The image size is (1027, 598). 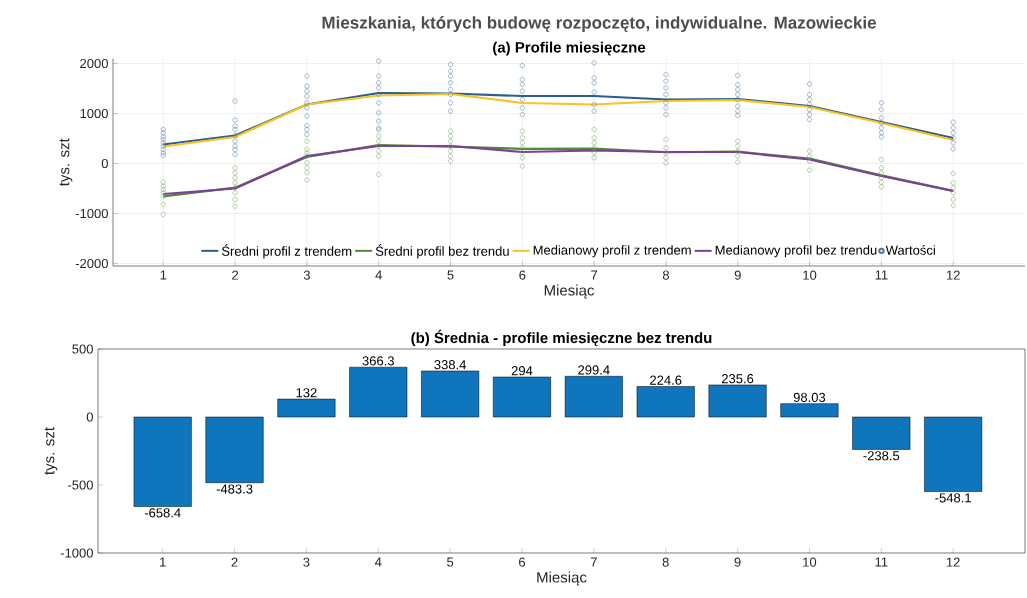 What do you see at coordinates (561, 338) in the screenshot?
I see `chart-title: (b) Średnia - profile miesięczne bez trendu` at bounding box center [561, 338].